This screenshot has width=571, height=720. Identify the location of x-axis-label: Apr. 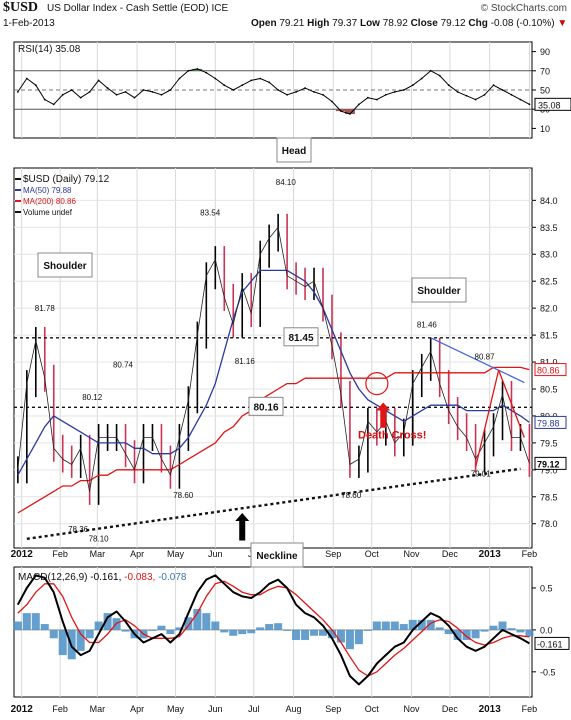
(137, 554).